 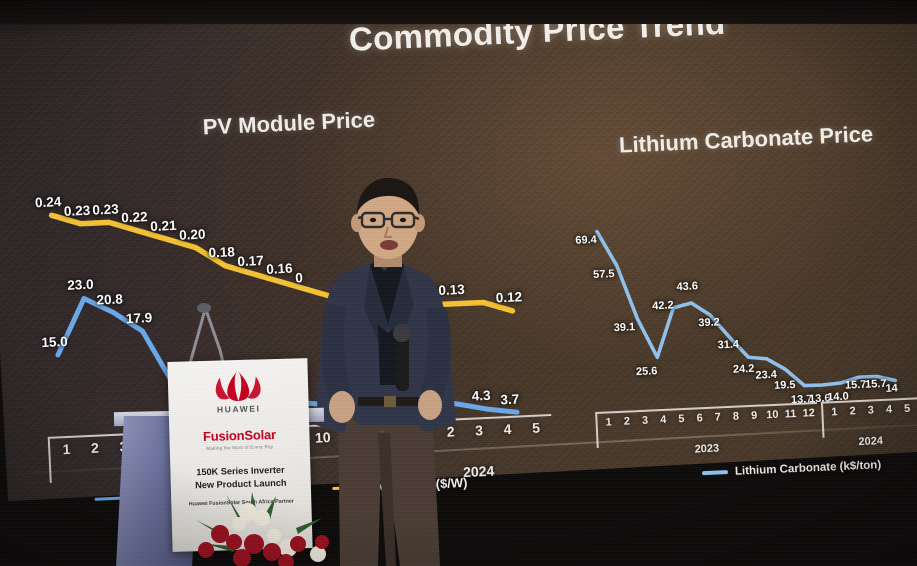 What do you see at coordinates (239, 435) in the screenshot?
I see `fusionsolar-wordmark: FusionSolar` at bounding box center [239, 435].